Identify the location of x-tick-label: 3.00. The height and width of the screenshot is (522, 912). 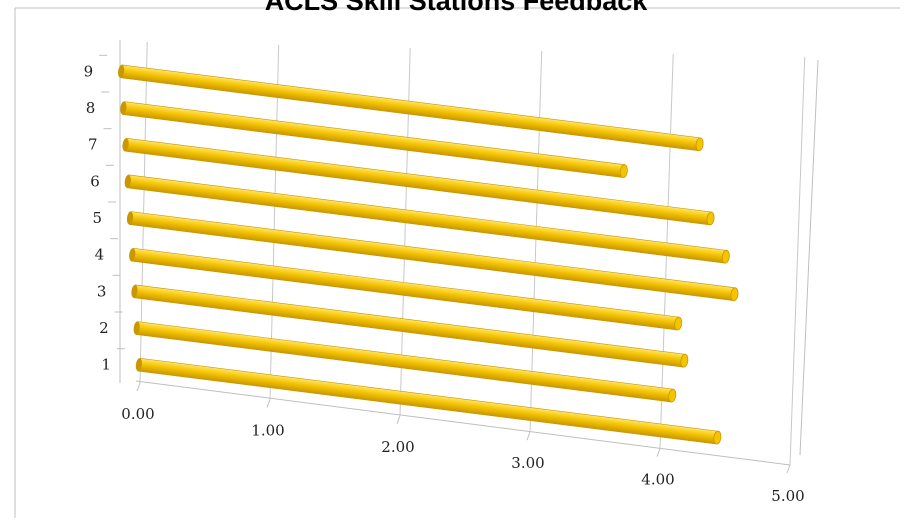
(527, 463).